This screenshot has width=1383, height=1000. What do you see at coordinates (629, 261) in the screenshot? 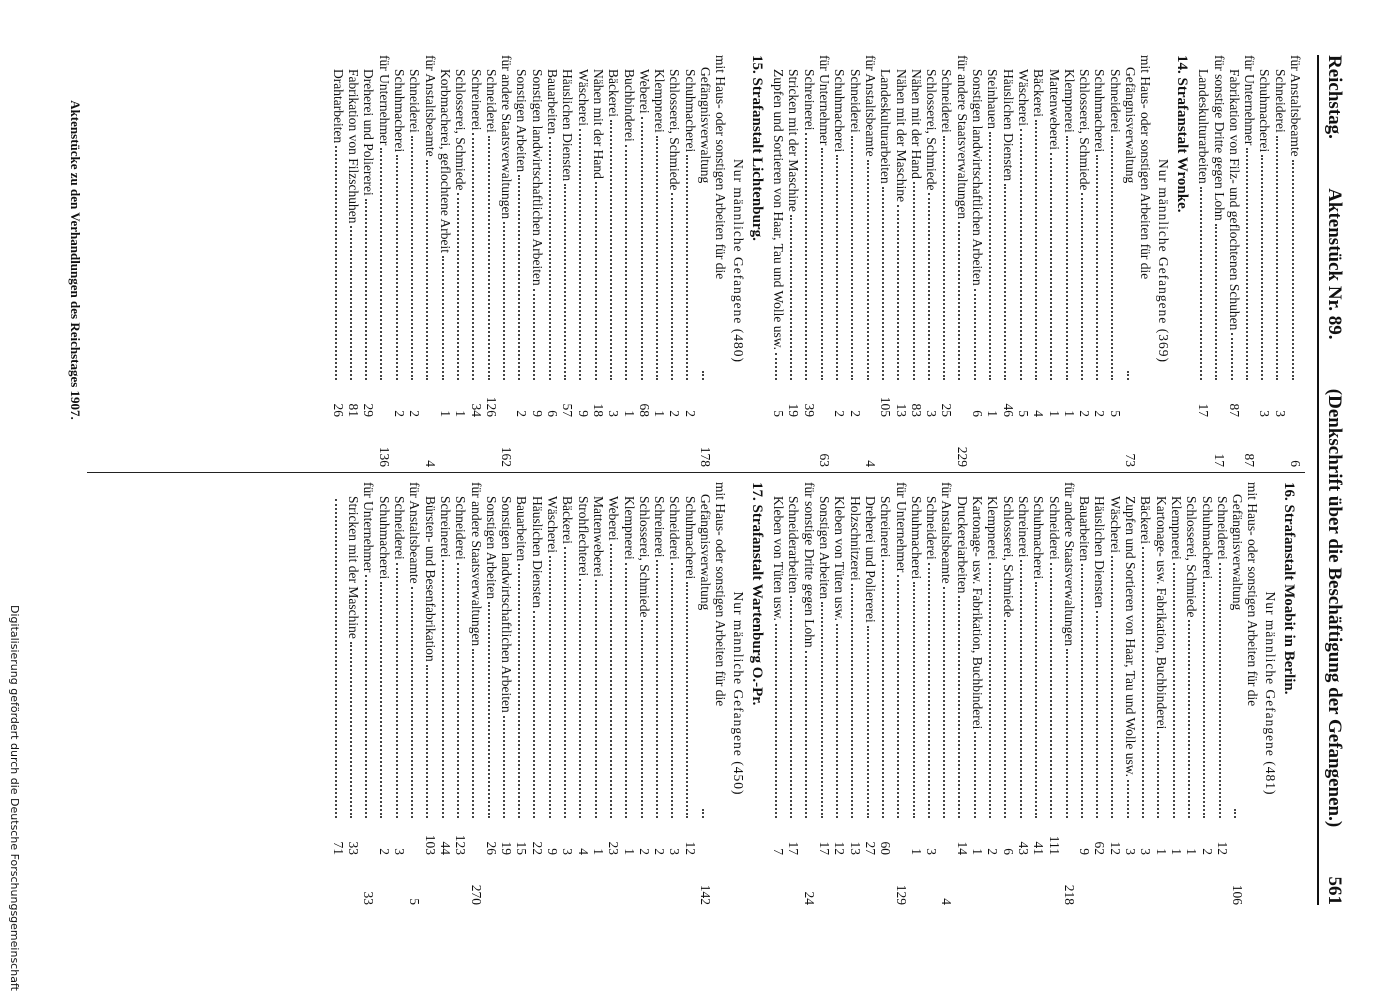
I see `item-row: Buchbinderei 1` at bounding box center [629, 261].